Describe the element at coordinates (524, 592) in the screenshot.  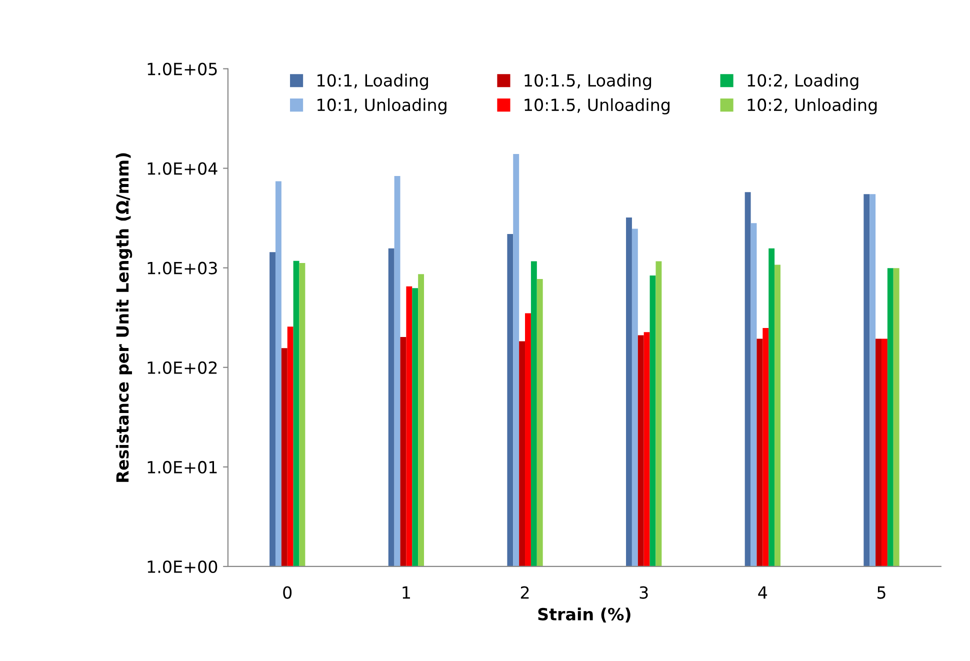
I see `x-tick-label: 2` at that location.